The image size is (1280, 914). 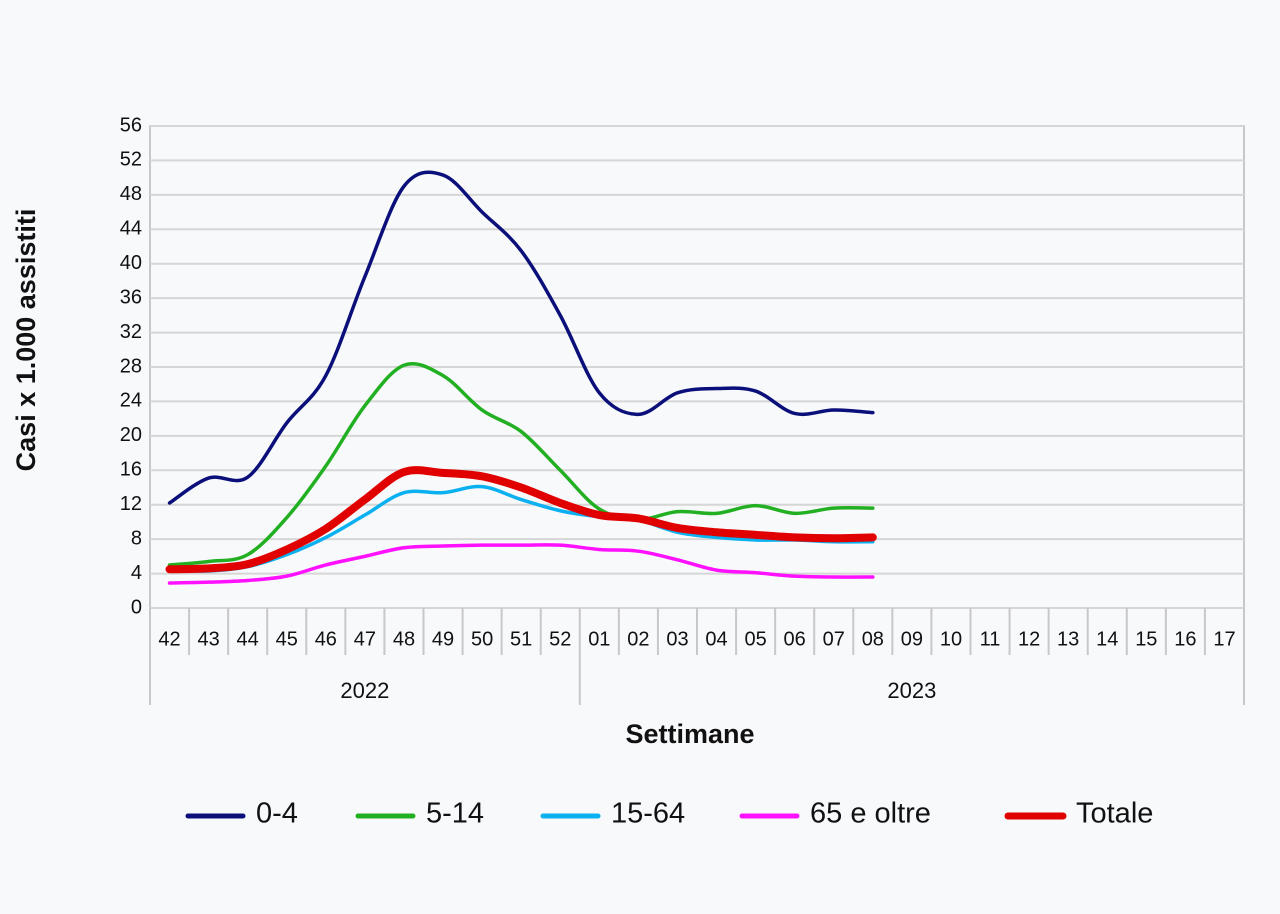 I want to click on x-tick-label: 17, so click(x=1224, y=639).